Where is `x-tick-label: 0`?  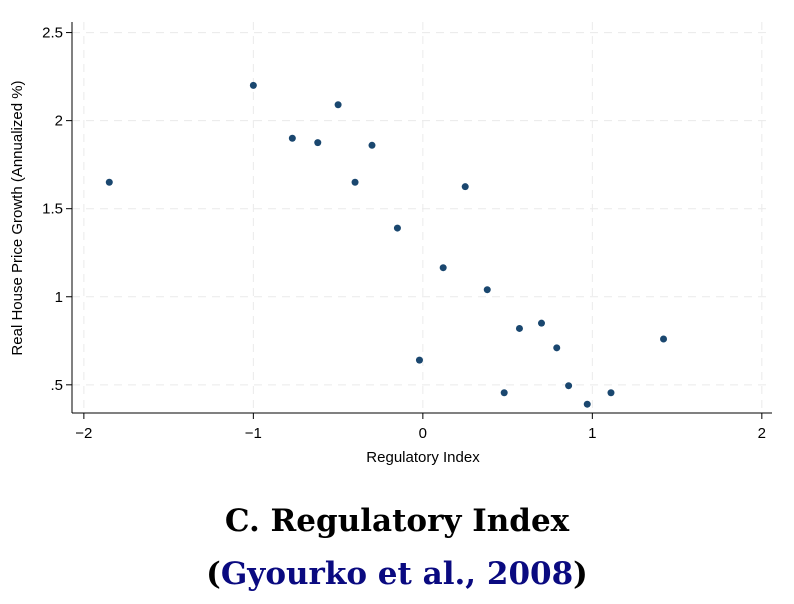
x-tick-label: 0 is located at coordinates (423, 433).